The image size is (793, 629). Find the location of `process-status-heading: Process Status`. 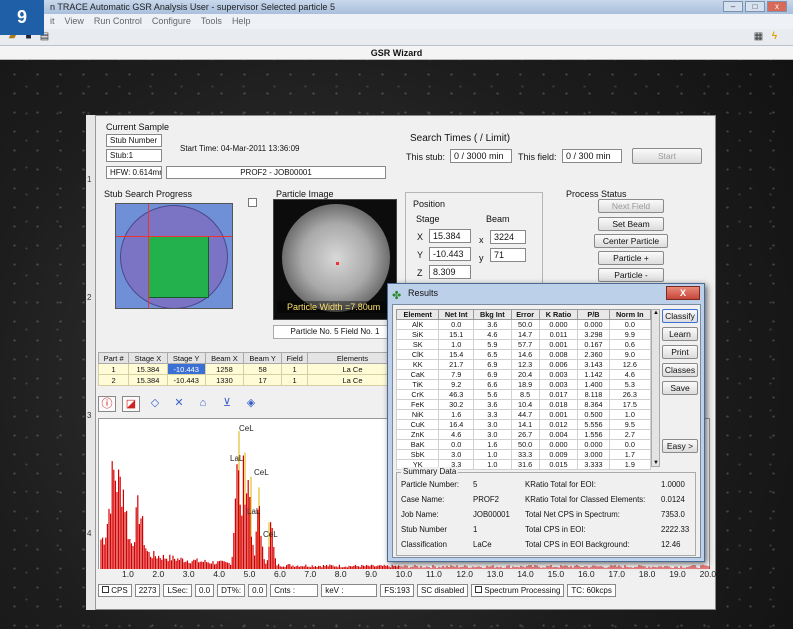

process-status-heading: Process Status is located at coordinates (596, 194).